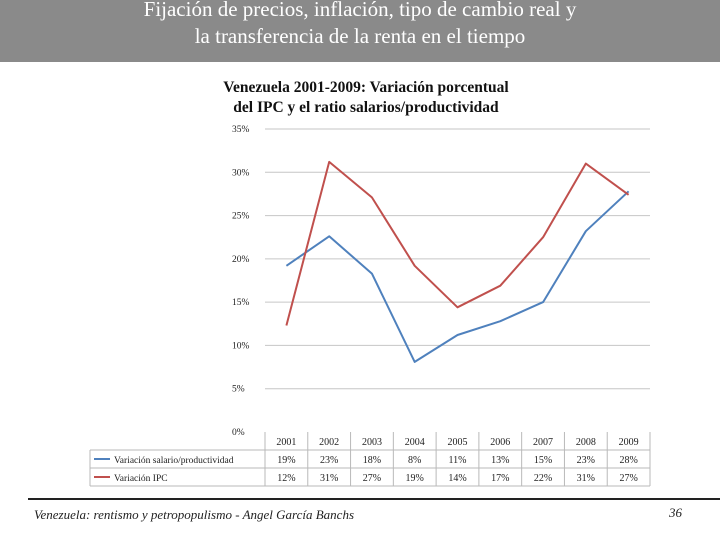  I want to click on x-tick-label: 2006, so click(500, 442).